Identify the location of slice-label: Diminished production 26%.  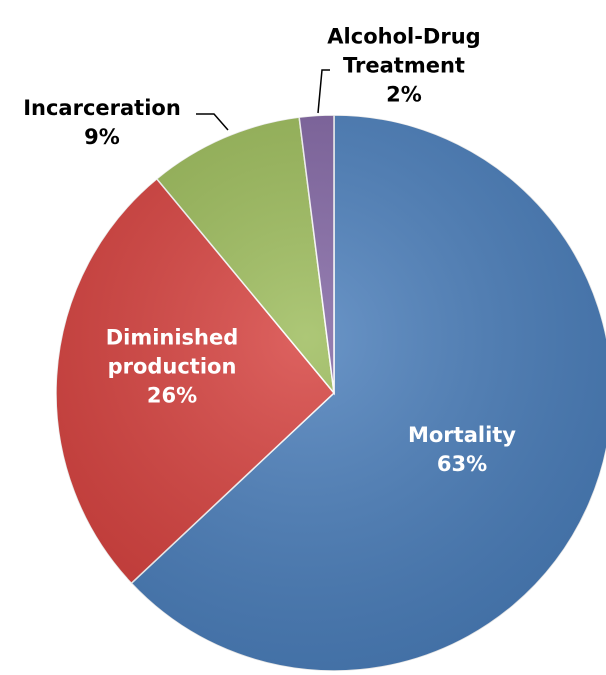
(172, 367).